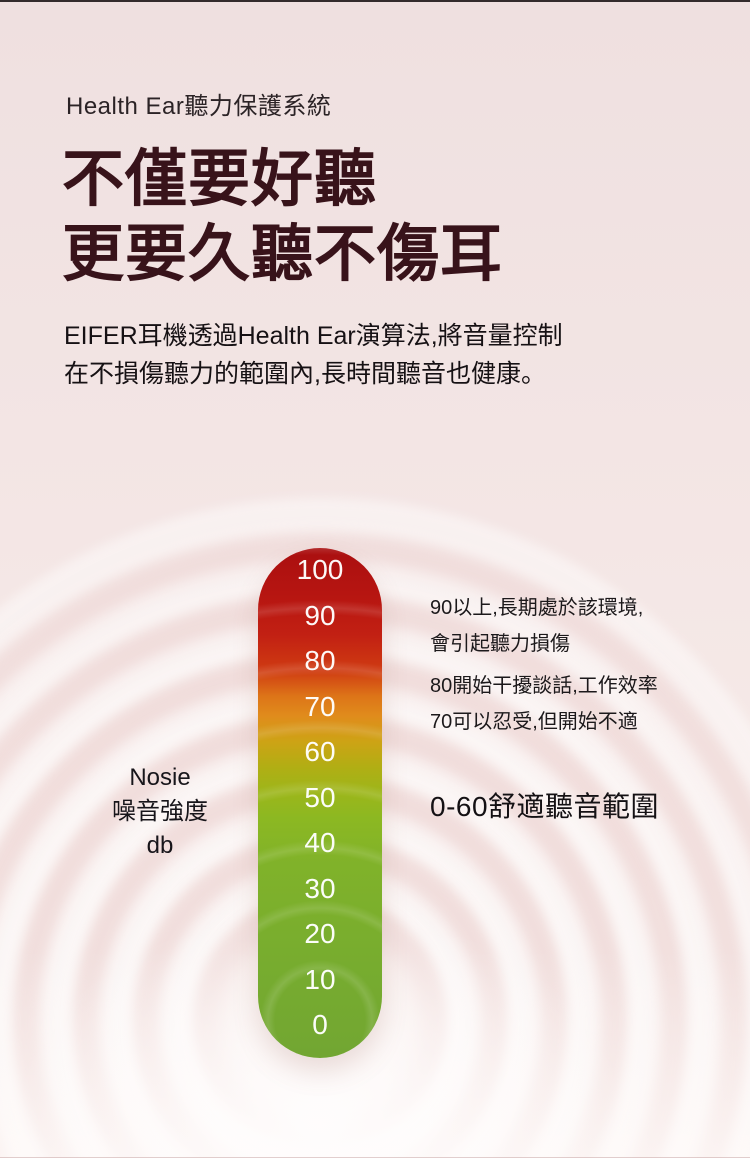 The width and height of the screenshot is (750, 1158). I want to click on description-line-1: EIFER耳機透過Health Ear演算法,將音量控制, so click(313, 336).